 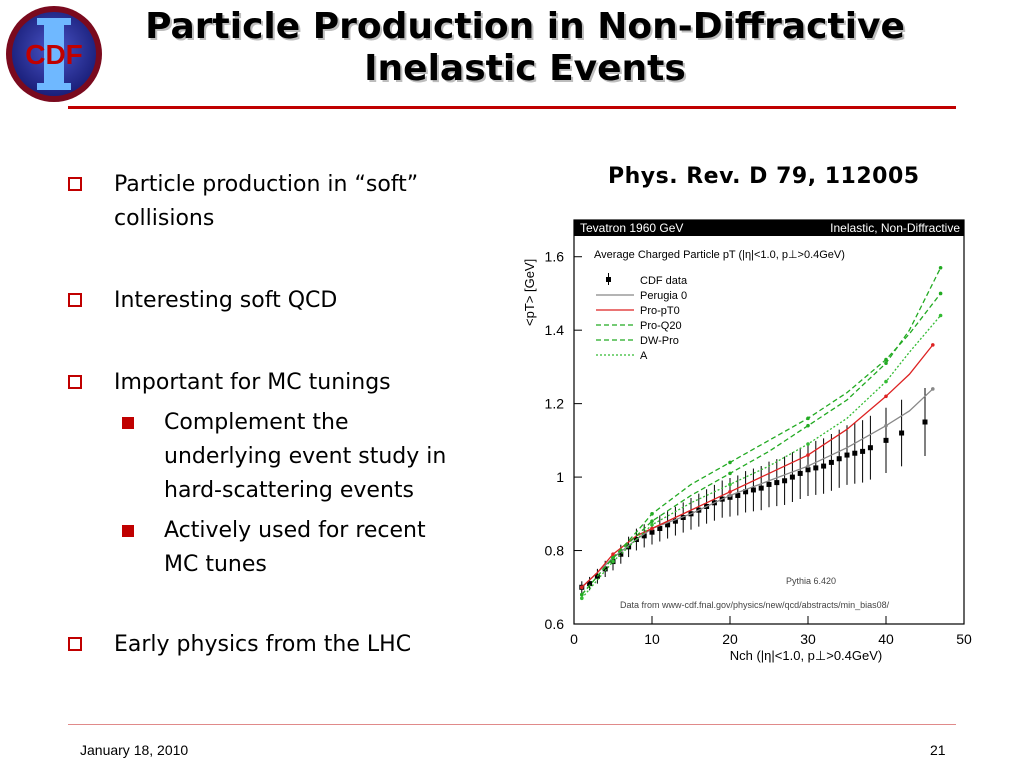 I want to click on bullet-line: collisions, so click(x=164, y=218).